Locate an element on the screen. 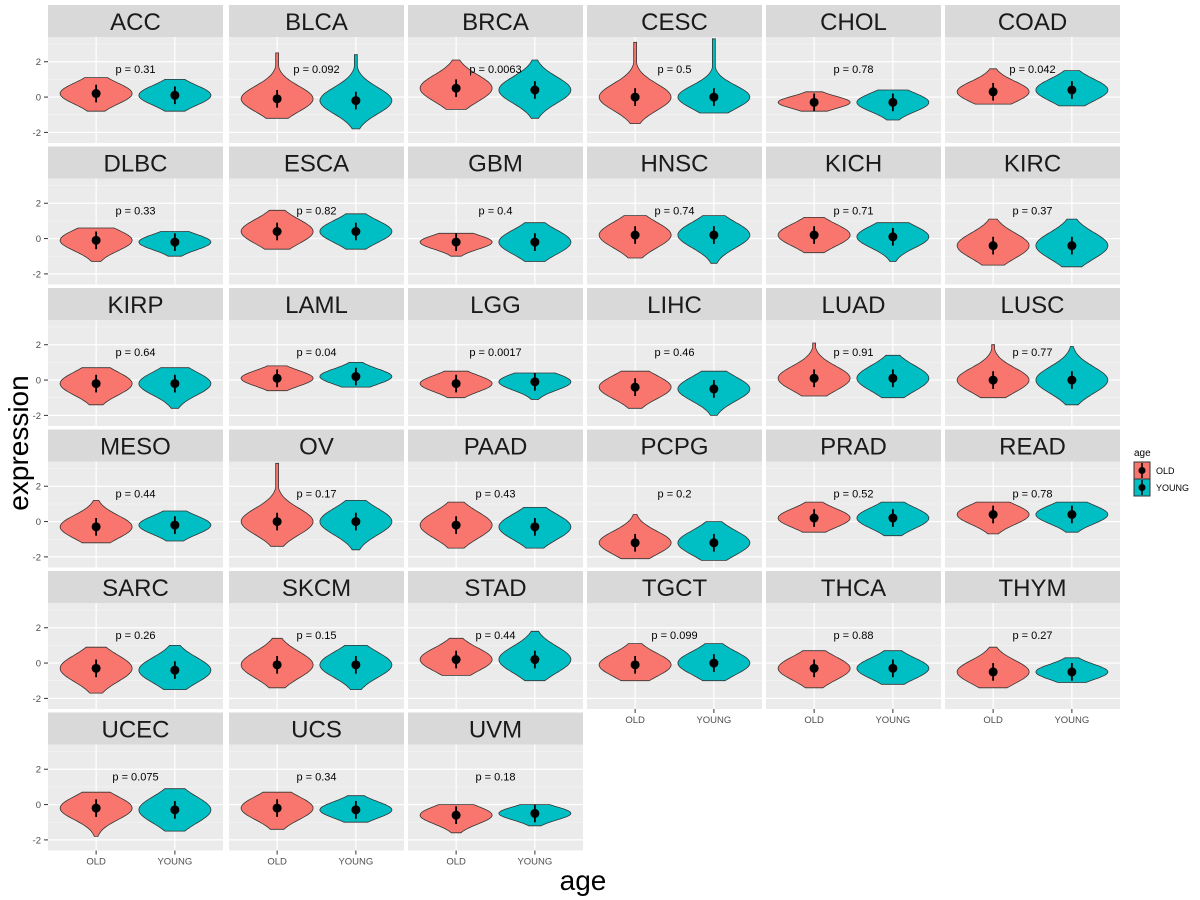 This screenshot has width=1200, height=900. facet-panel-meso: MESO p = 0.44 -2 0 2 is located at coordinates (128, 498).